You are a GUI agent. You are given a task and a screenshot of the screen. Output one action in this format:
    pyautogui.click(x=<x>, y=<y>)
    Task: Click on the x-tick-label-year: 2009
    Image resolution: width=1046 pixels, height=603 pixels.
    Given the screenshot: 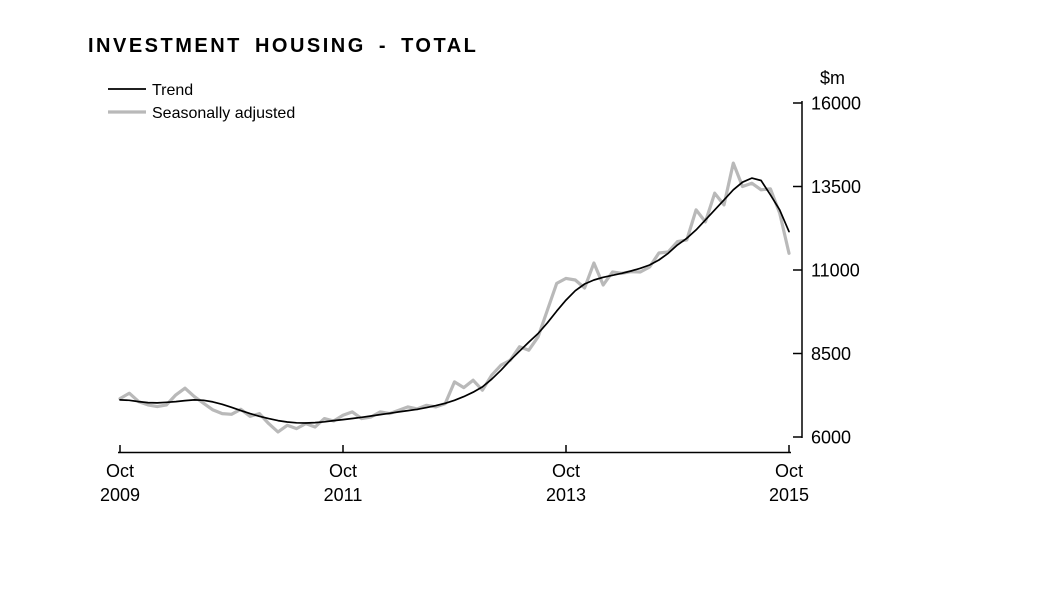 What is the action you would take?
    pyautogui.click(x=120, y=495)
    